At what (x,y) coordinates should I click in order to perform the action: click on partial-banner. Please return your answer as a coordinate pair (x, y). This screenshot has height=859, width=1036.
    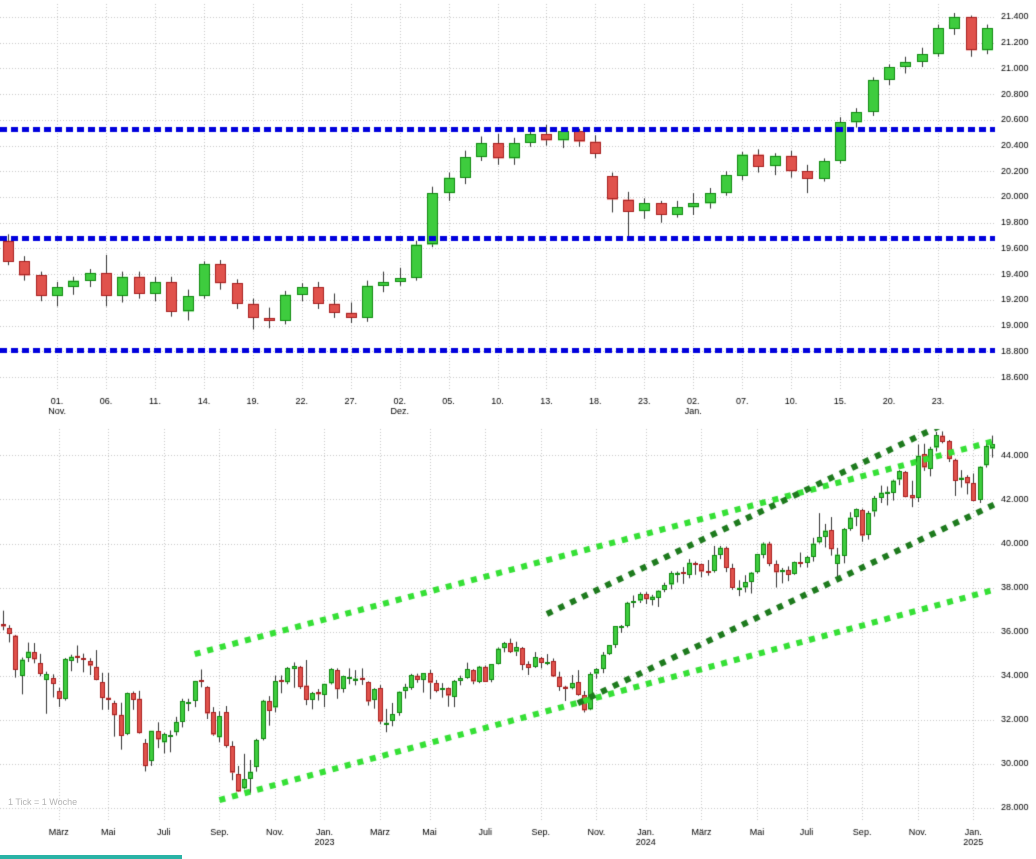
    Looking at the image, I should click on (91, 857).